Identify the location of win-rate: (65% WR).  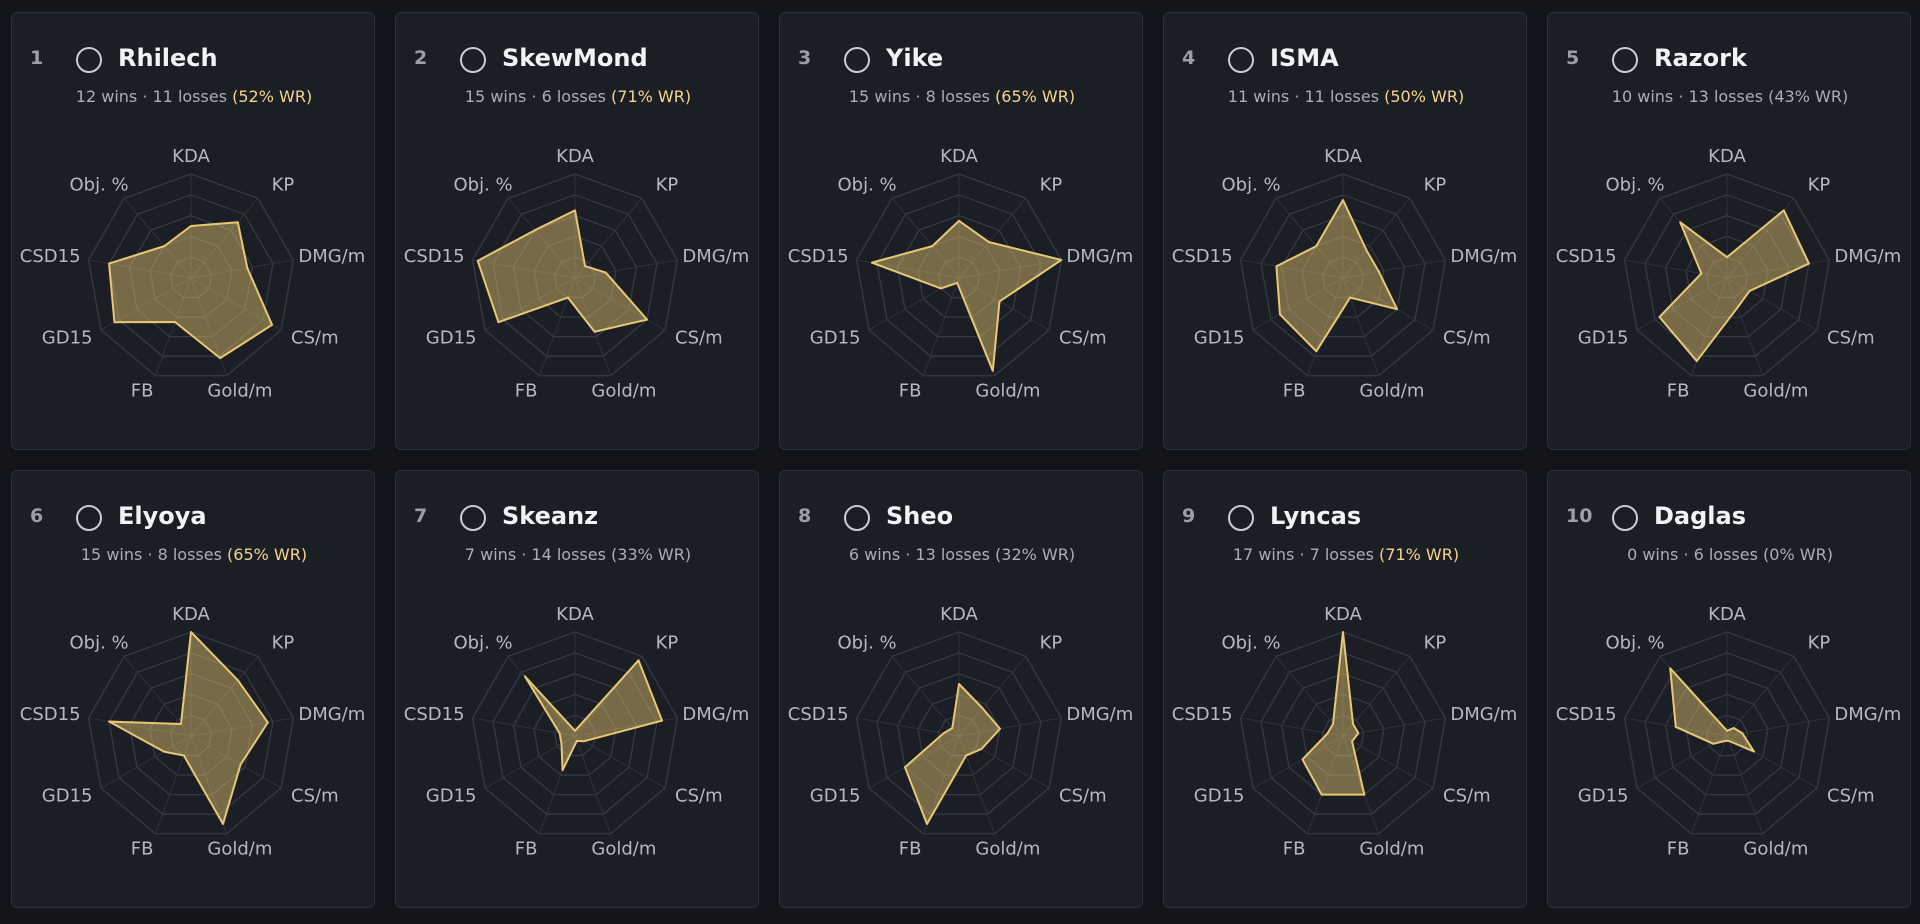
(1035, 96).